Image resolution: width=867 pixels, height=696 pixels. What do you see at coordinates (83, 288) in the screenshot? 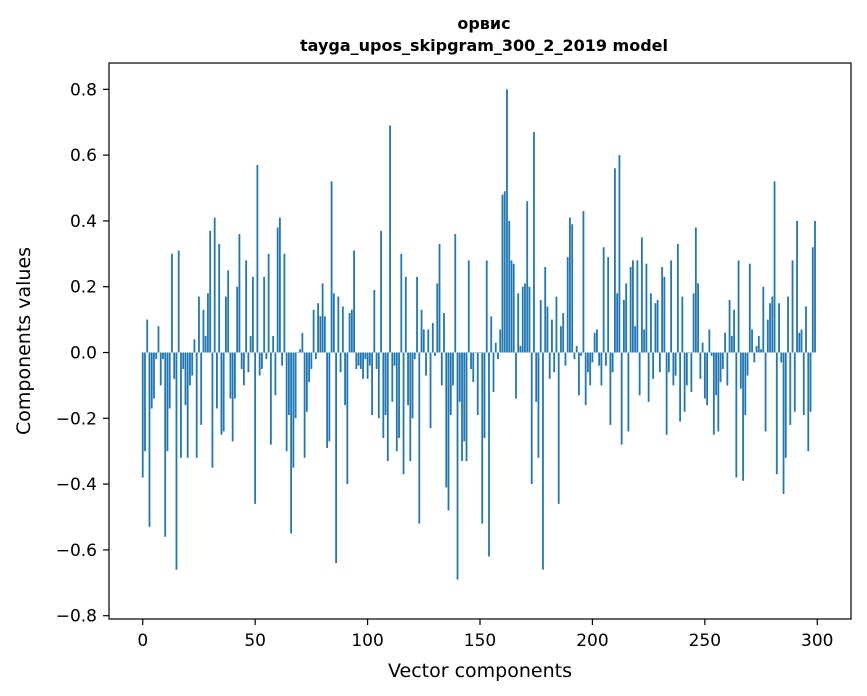
I see `y-tick-label: 0.2` at bounding box center [83, 288].